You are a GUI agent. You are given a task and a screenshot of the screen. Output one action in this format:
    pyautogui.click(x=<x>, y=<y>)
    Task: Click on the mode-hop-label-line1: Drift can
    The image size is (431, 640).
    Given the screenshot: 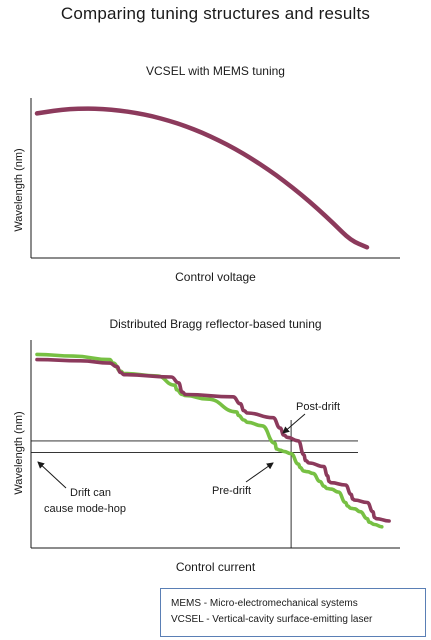 What is the action you would take?
    pyautogui.click(x=90, y=493)
    